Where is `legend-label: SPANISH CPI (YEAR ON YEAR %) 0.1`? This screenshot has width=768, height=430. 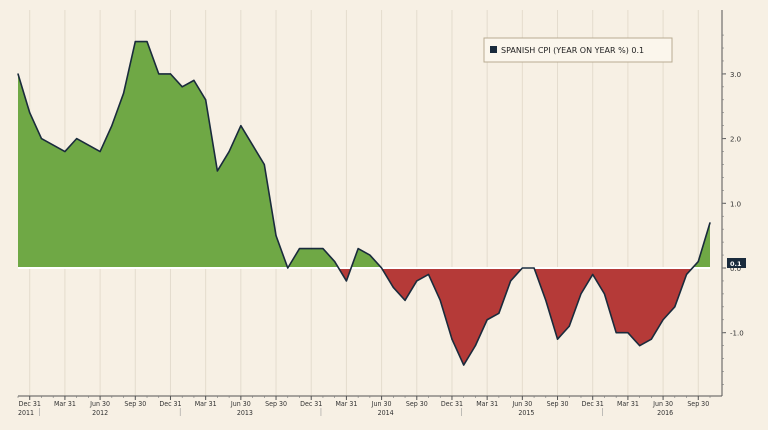
legend-label: SPANISH CPI (YEAR ON YEAR %) 0.1 is located at coordinates (572, 50).